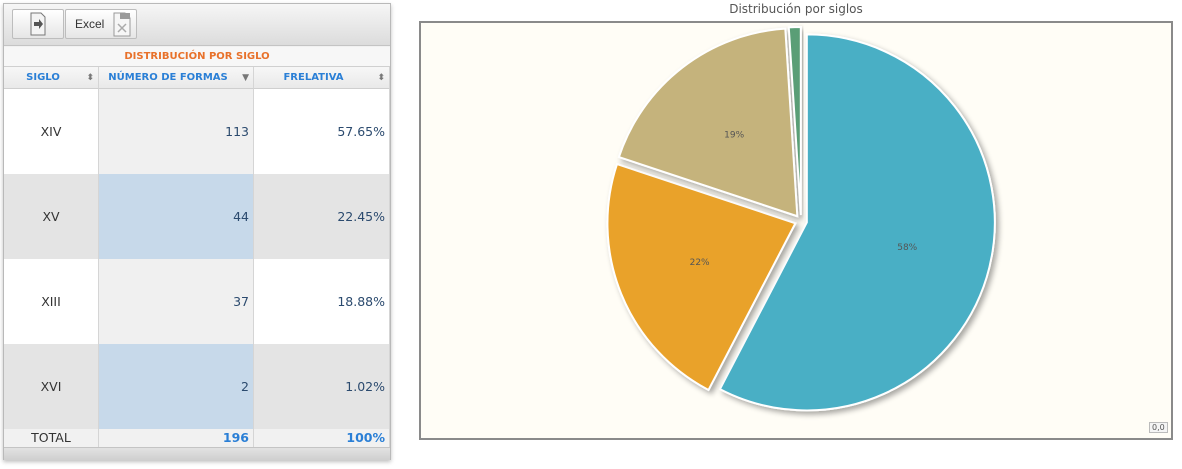 This screenshot has width=1182, height=469. I want to click on pie-slice-label: 58%, so click(907, 248).